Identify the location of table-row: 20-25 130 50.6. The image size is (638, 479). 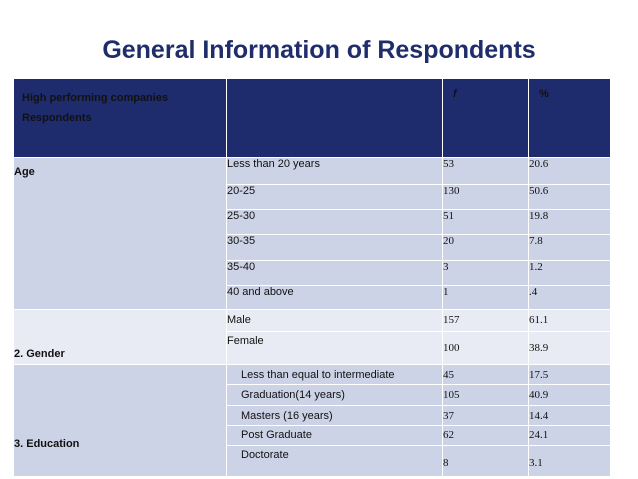
(312, 197).